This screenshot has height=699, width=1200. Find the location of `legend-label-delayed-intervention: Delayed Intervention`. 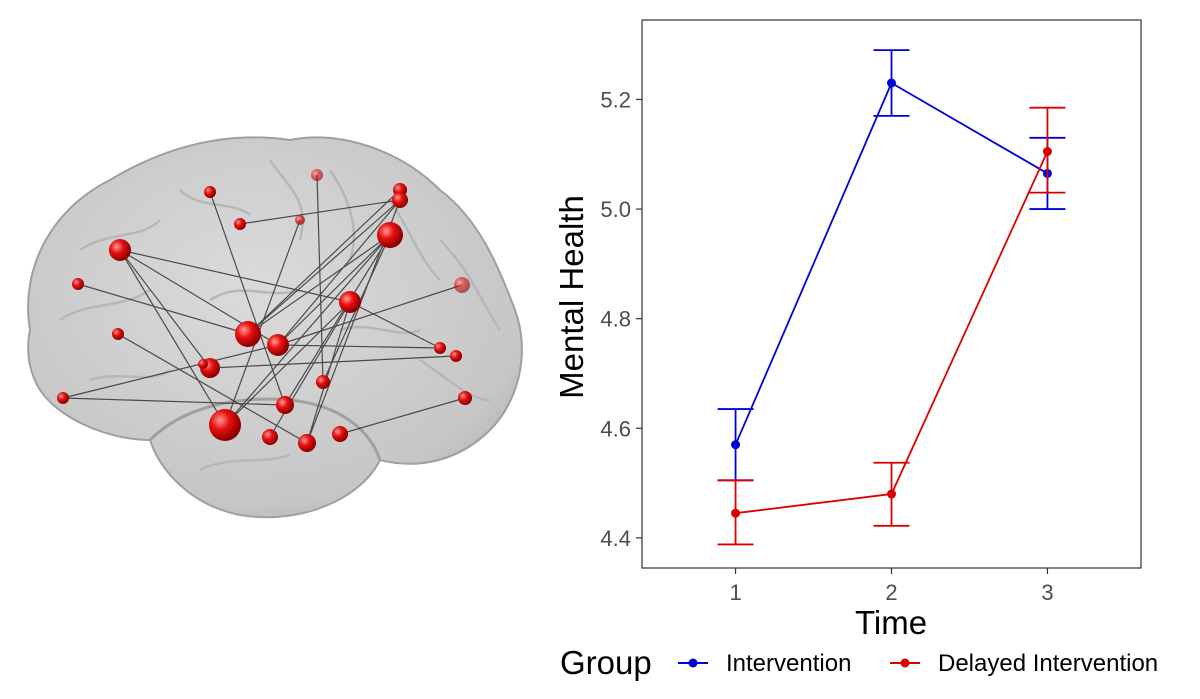

legend-label-delayed-intervention: Delayed Intervention is located at coordinates (1048, 663).